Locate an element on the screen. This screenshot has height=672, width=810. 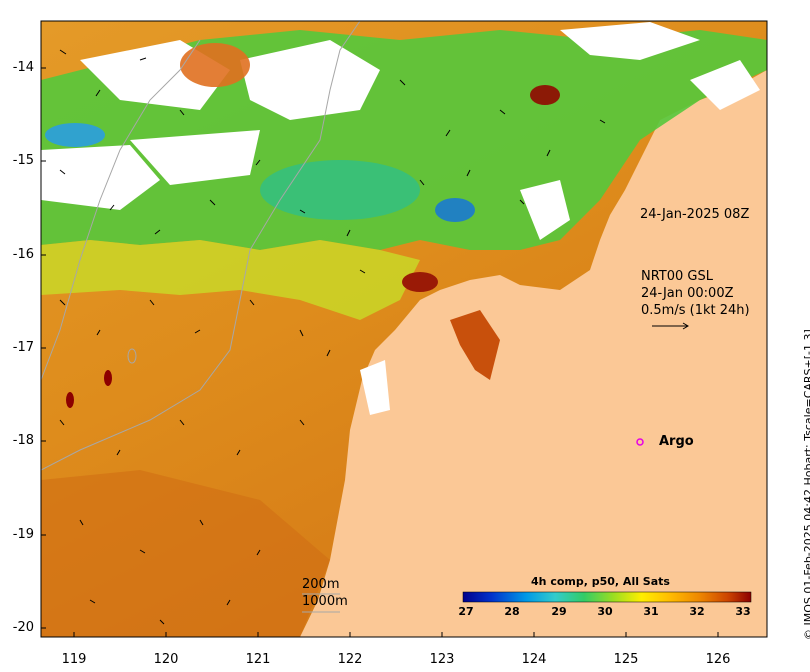
colorbar-tick: 29 is located at coordinates (559, 611).